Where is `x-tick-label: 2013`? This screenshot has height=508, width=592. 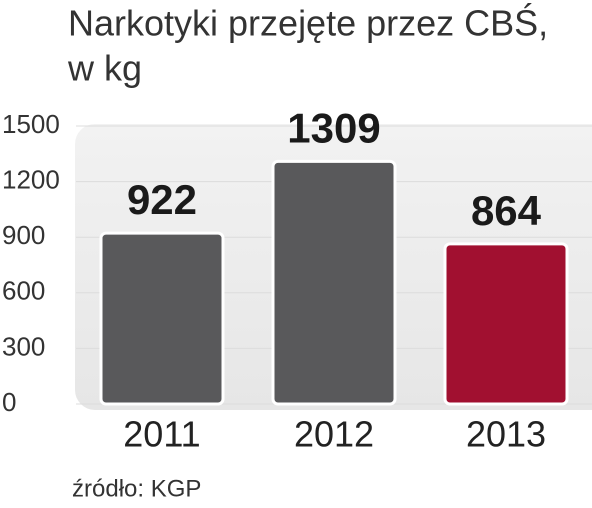 x-tick-label: 2013 is located at coordinates (506, 434).